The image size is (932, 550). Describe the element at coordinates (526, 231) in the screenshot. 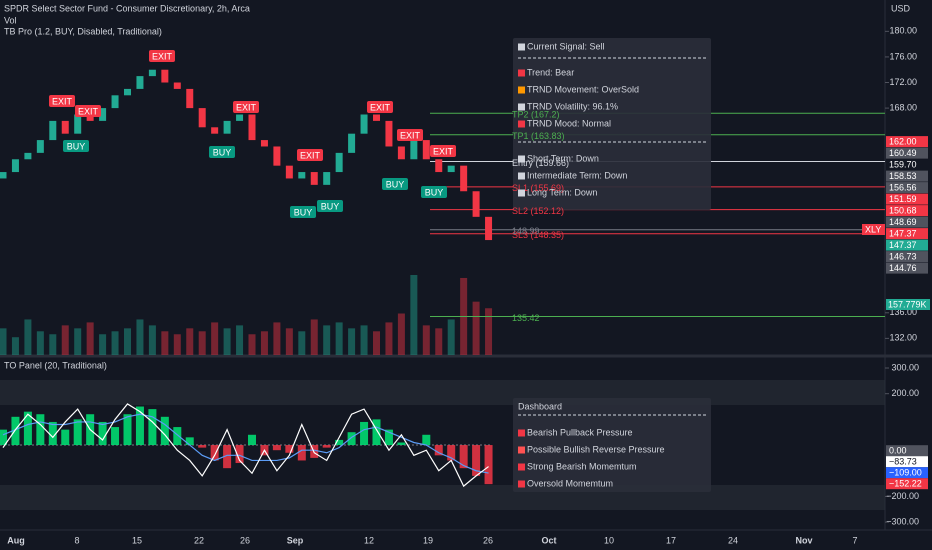

I see `level-label: 148.99` at that location.